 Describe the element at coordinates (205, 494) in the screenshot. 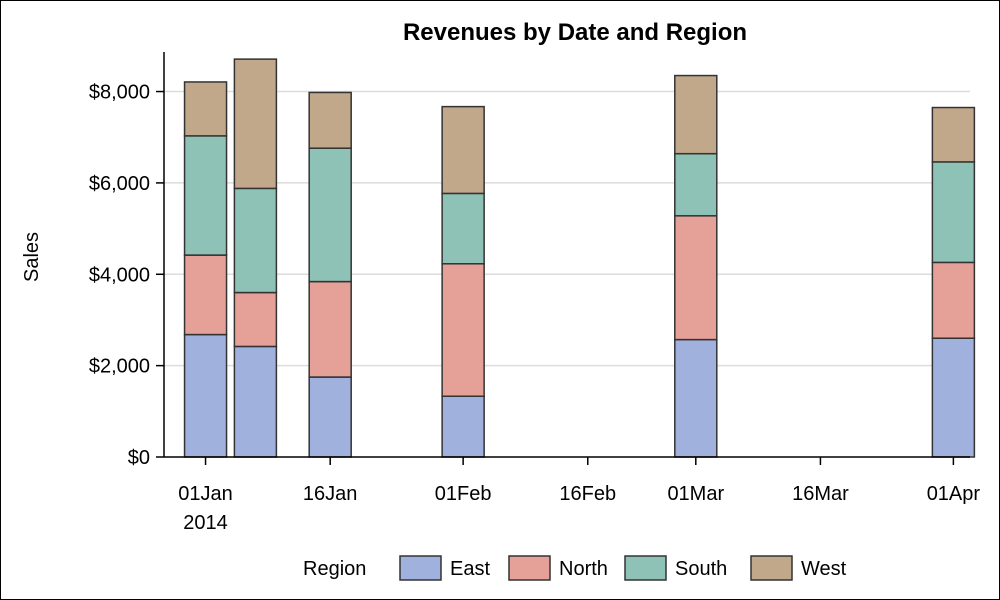

I see `x-tick-label: 01Jan` at that location.